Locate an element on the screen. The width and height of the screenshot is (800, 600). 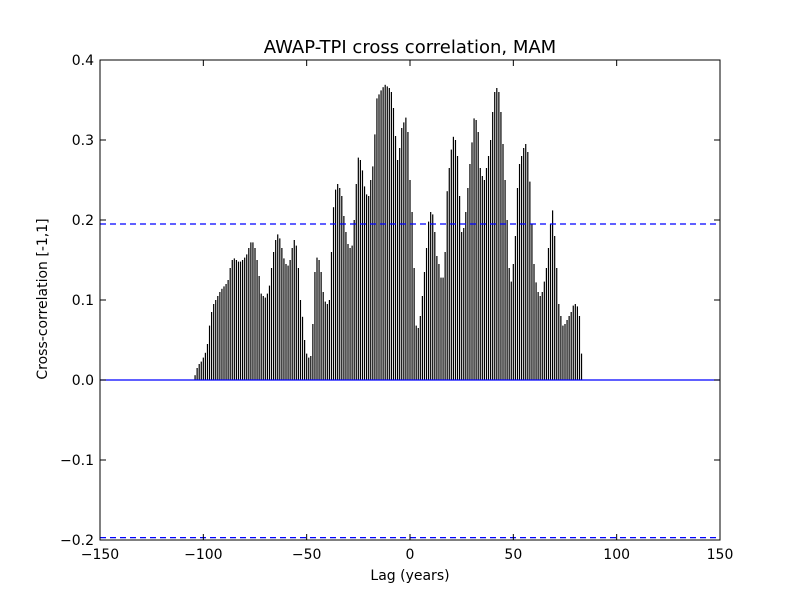
x-tick-label: 100 is located at coordinates (616, 555).